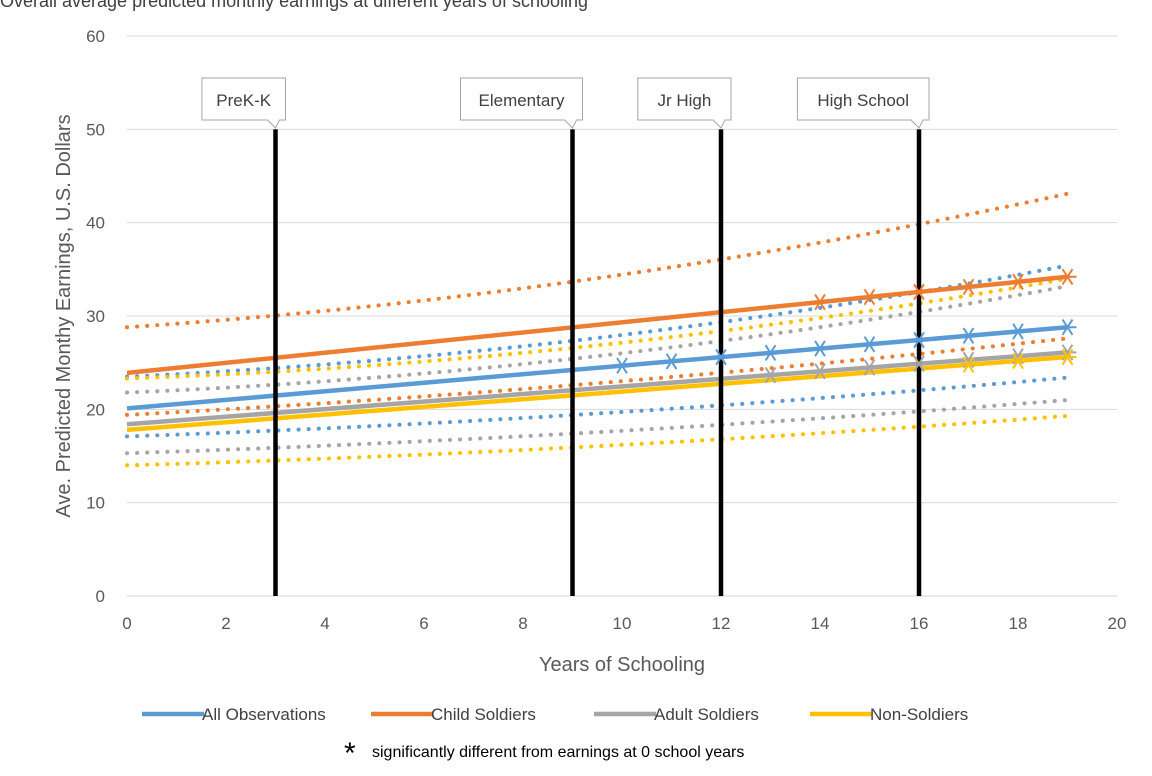 This screenshot has width=1152, height=776. What do you see at coordinates (95, 129) in the screenshot?
I see `y-tick-label-50: 50` at bounding box center [95, 129].